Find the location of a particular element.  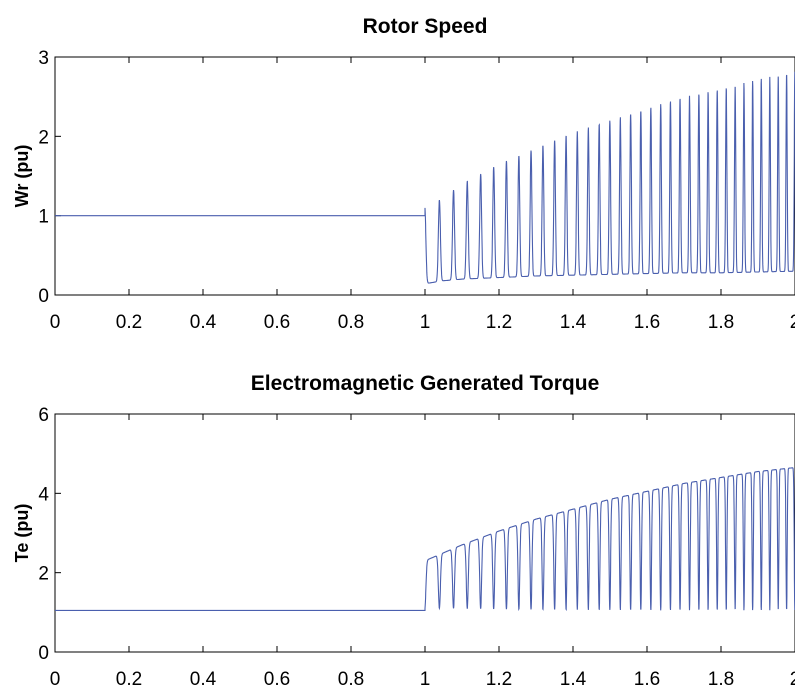

y-tick-label: 4 is located at coordinates (43, 494).